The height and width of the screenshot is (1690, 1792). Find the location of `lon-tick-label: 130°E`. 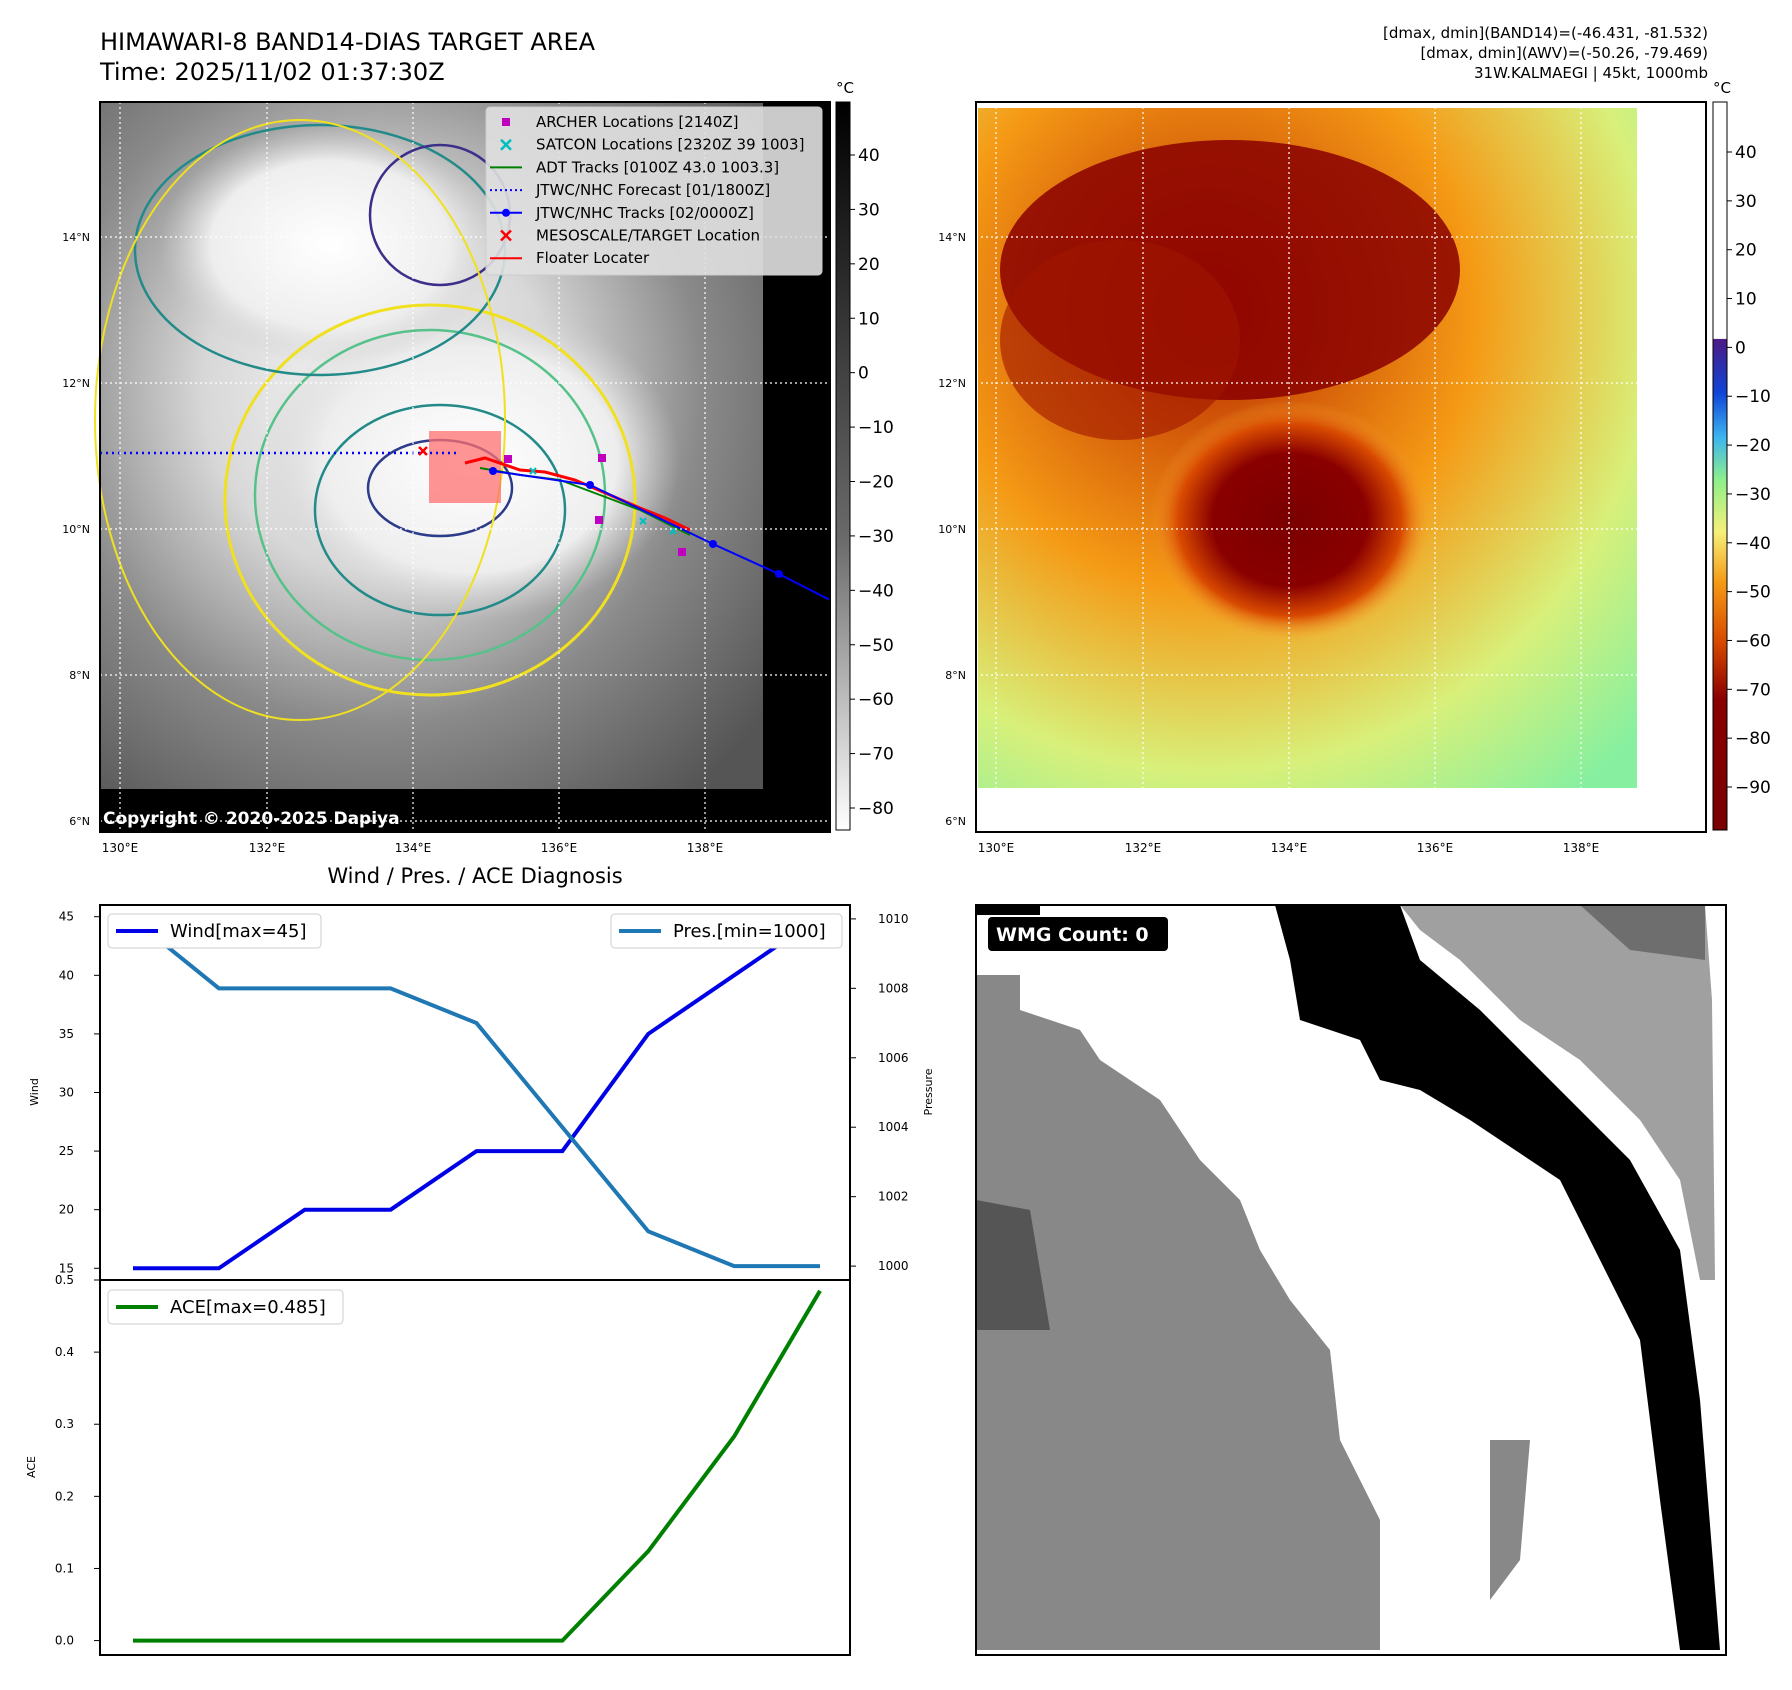

lon-tick-label: 130°E is located at coordinates (996, 848).